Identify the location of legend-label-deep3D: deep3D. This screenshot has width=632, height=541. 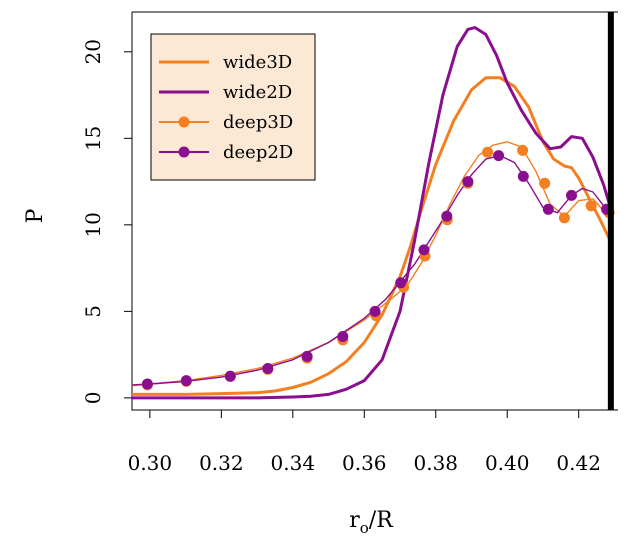
(258, 122).